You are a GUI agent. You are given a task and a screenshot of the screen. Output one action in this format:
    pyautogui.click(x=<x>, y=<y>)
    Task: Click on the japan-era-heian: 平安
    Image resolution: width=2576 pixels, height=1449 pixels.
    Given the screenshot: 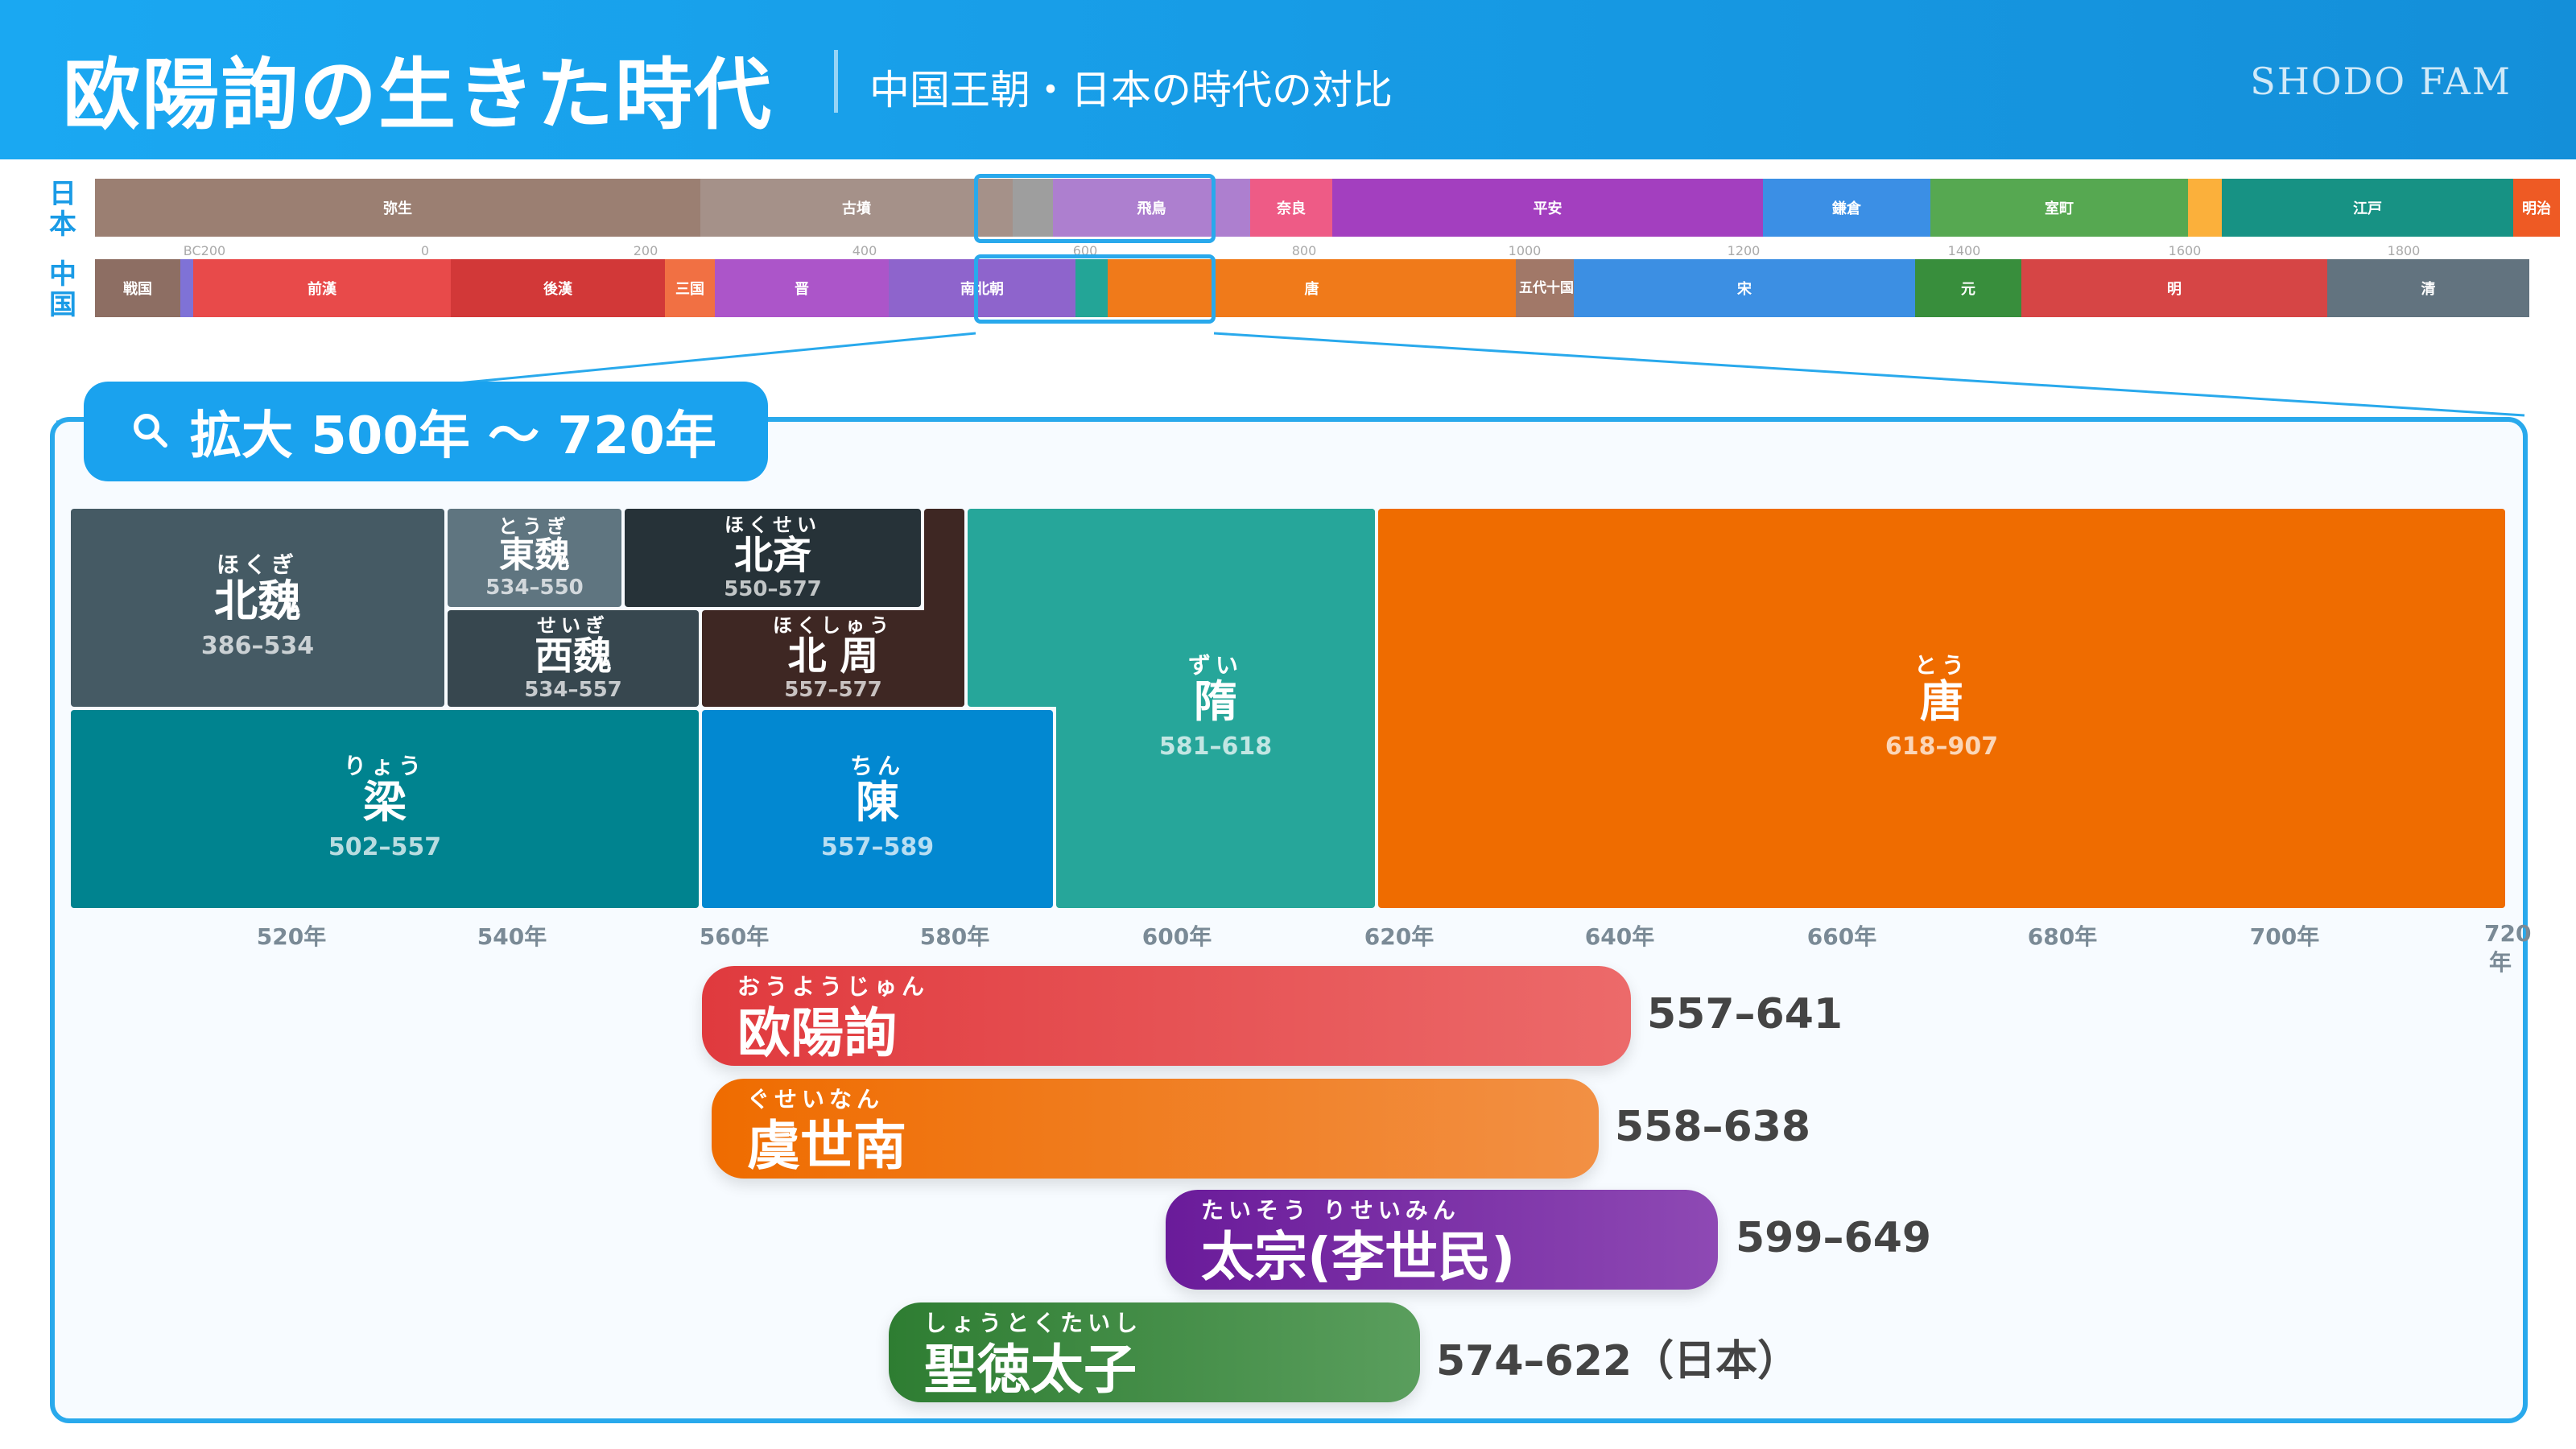 What is the action you would take?
    pyautogui.click(x=1547, y=208)
    